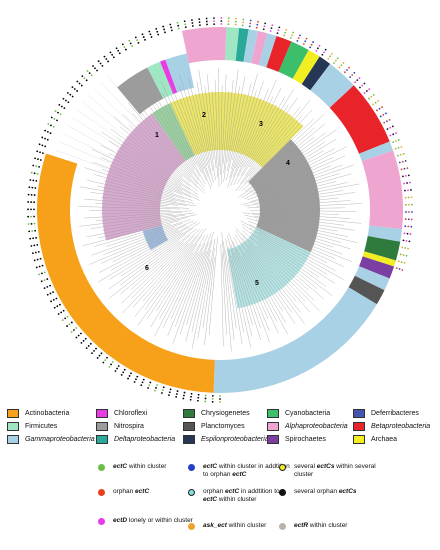  I want to click on marker-dot, so click(282, 526).